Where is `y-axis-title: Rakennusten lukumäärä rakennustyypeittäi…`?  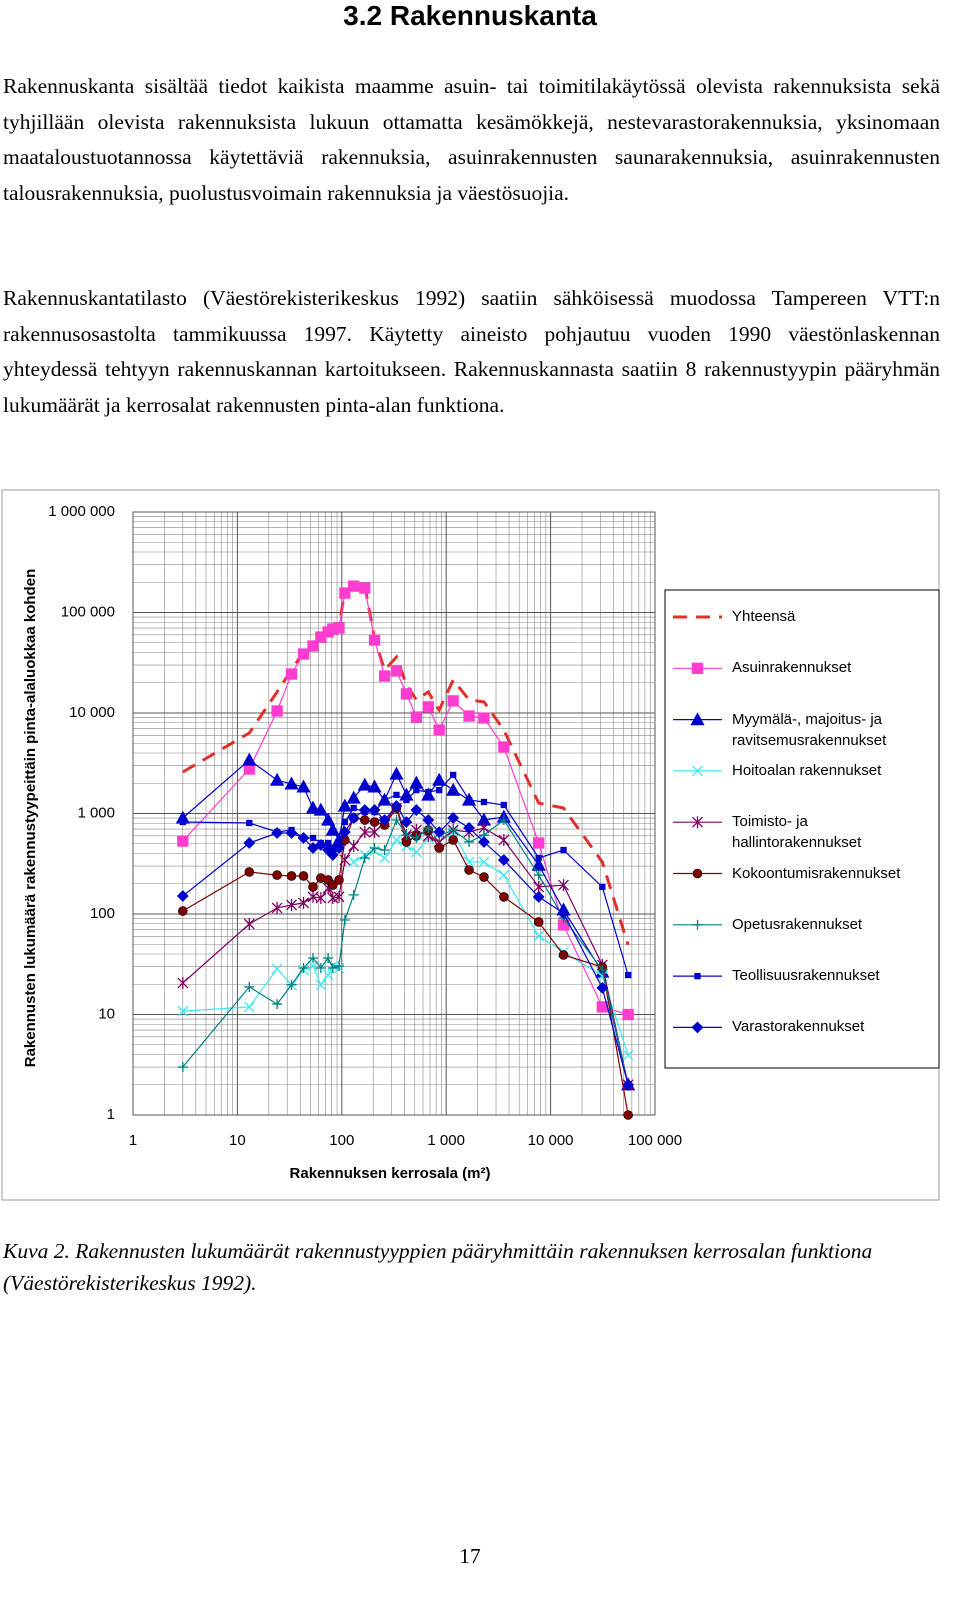
y-axis-title: Rakennusten lukumäärä rakennustyypeittäi… is located at coordinates (30, 818).